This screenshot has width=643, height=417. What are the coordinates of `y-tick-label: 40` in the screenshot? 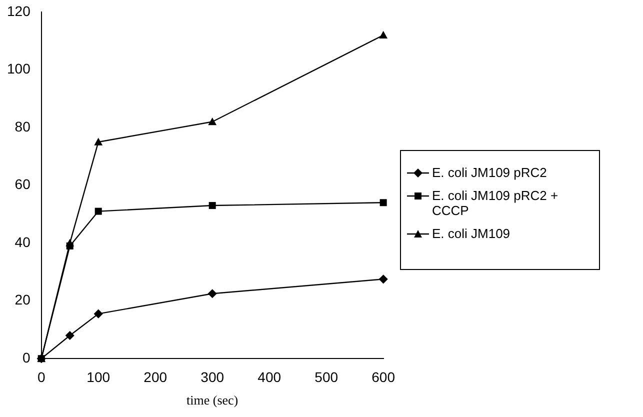 It's located at (22, 242).